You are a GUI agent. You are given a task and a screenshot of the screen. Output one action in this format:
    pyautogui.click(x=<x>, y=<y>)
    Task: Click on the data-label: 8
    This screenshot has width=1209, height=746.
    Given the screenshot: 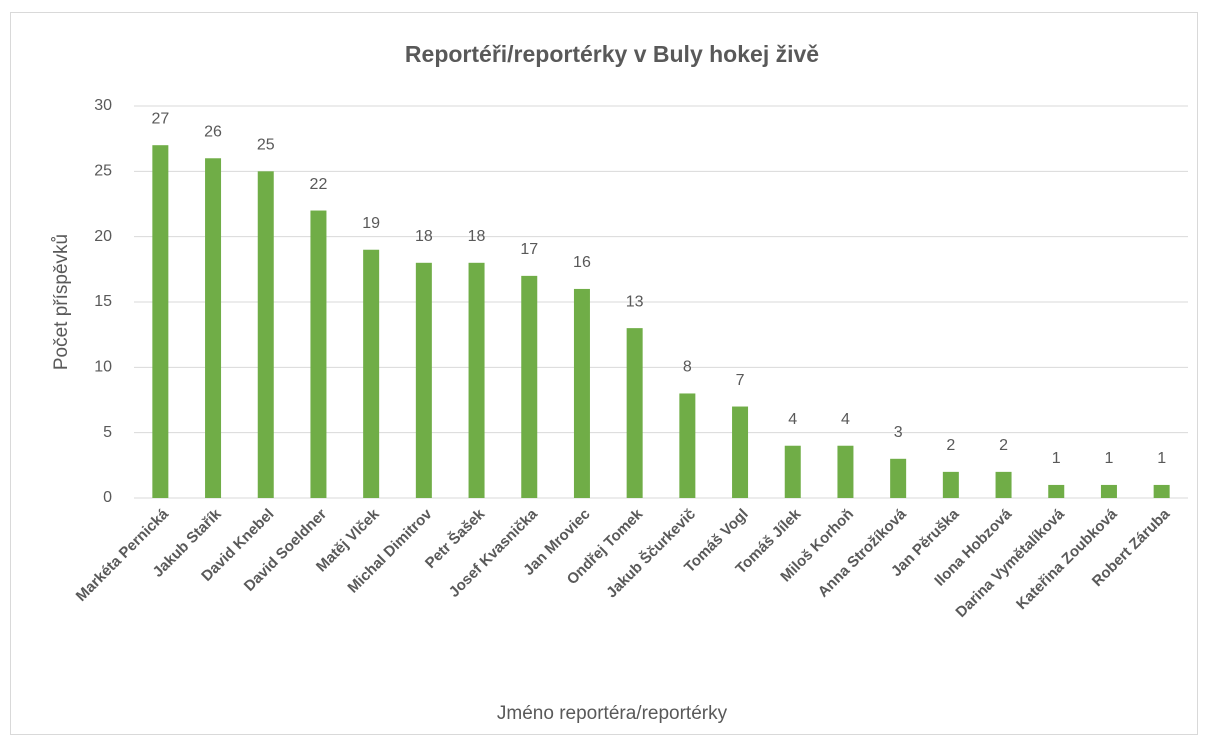 What is the action you would take?
    pyautogui.click(x=687, y=367)
    